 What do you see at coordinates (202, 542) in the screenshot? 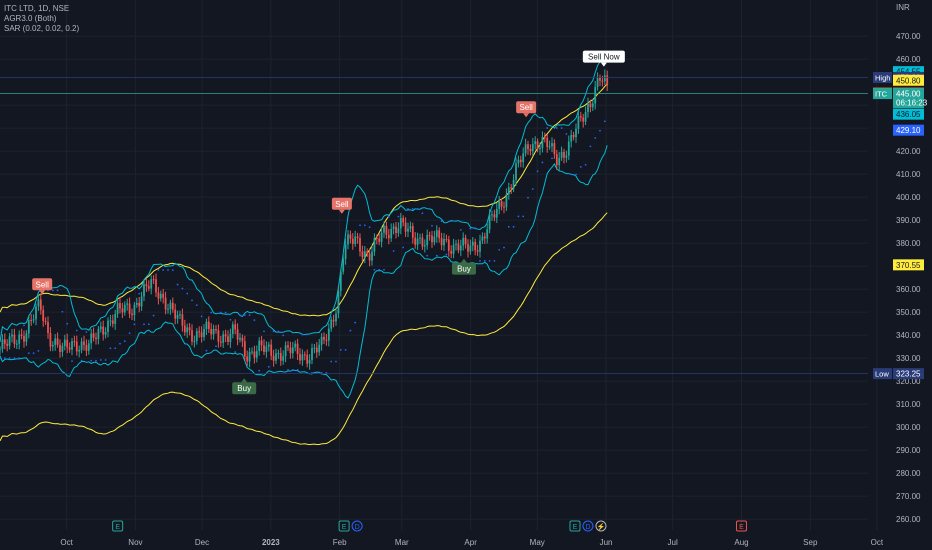
I see `x-tick-label: Dec` at bounding box center [202, 542].